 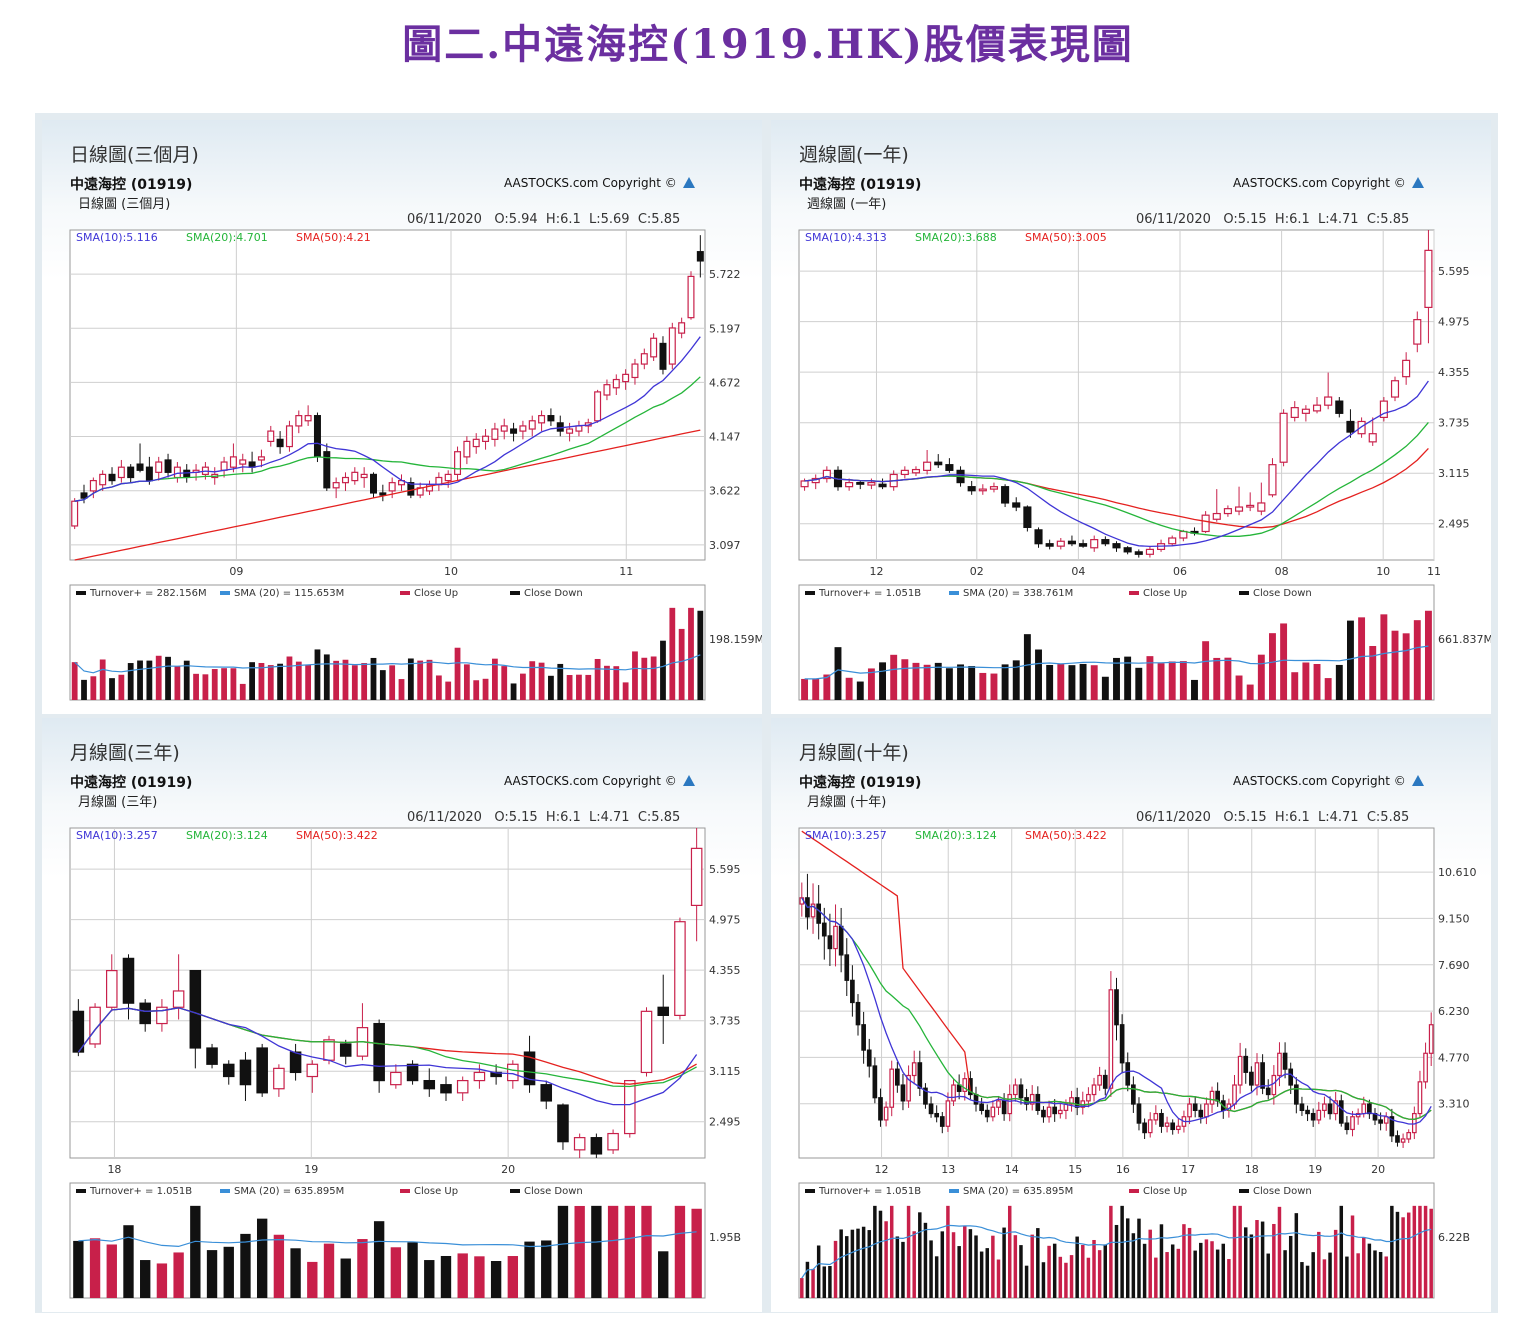 What do you see at coordinates (1282, 1191) in the screenshot?
I see `volume-legend-label: Close Down` at bounding box center [1282, 1191].